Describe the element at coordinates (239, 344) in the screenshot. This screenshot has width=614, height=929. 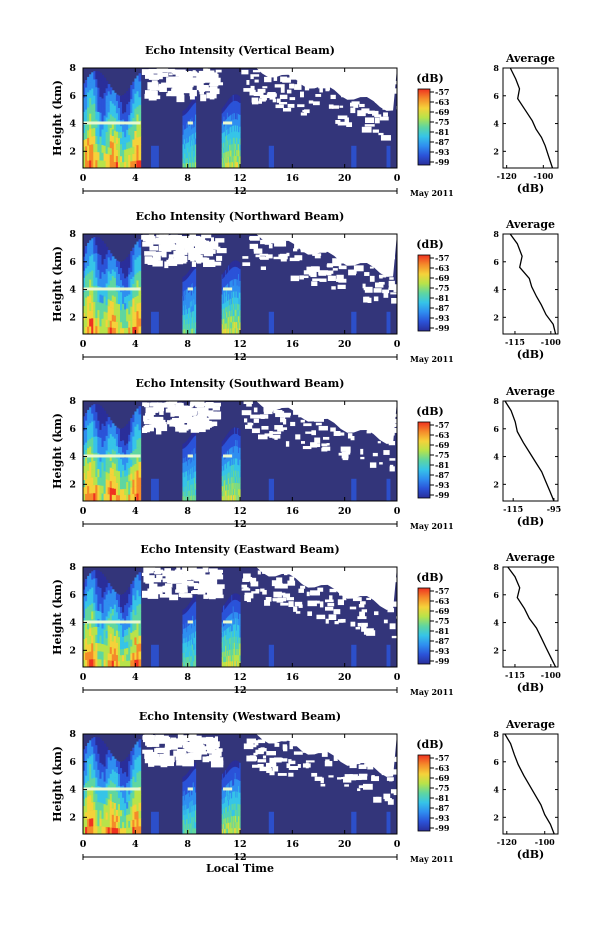
I see `x-tick-label: 12` at that location.